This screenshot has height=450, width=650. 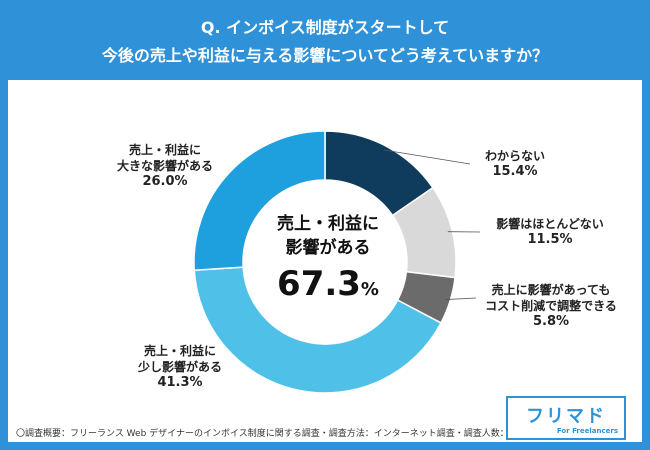 What do you see at coordinates (369, 289) in the screenshot?
I see `center-value-unit: %` at bounding box center [369, 289].